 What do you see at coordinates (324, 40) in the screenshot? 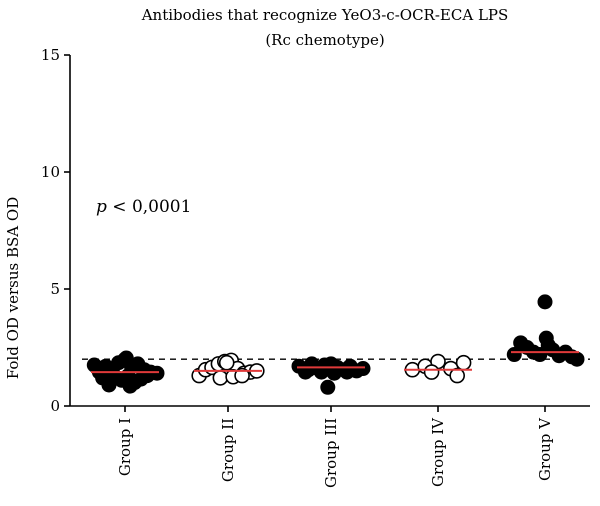
I see `chart-subtitle: (Rc chemotype)` at bounding box center [324, 40].